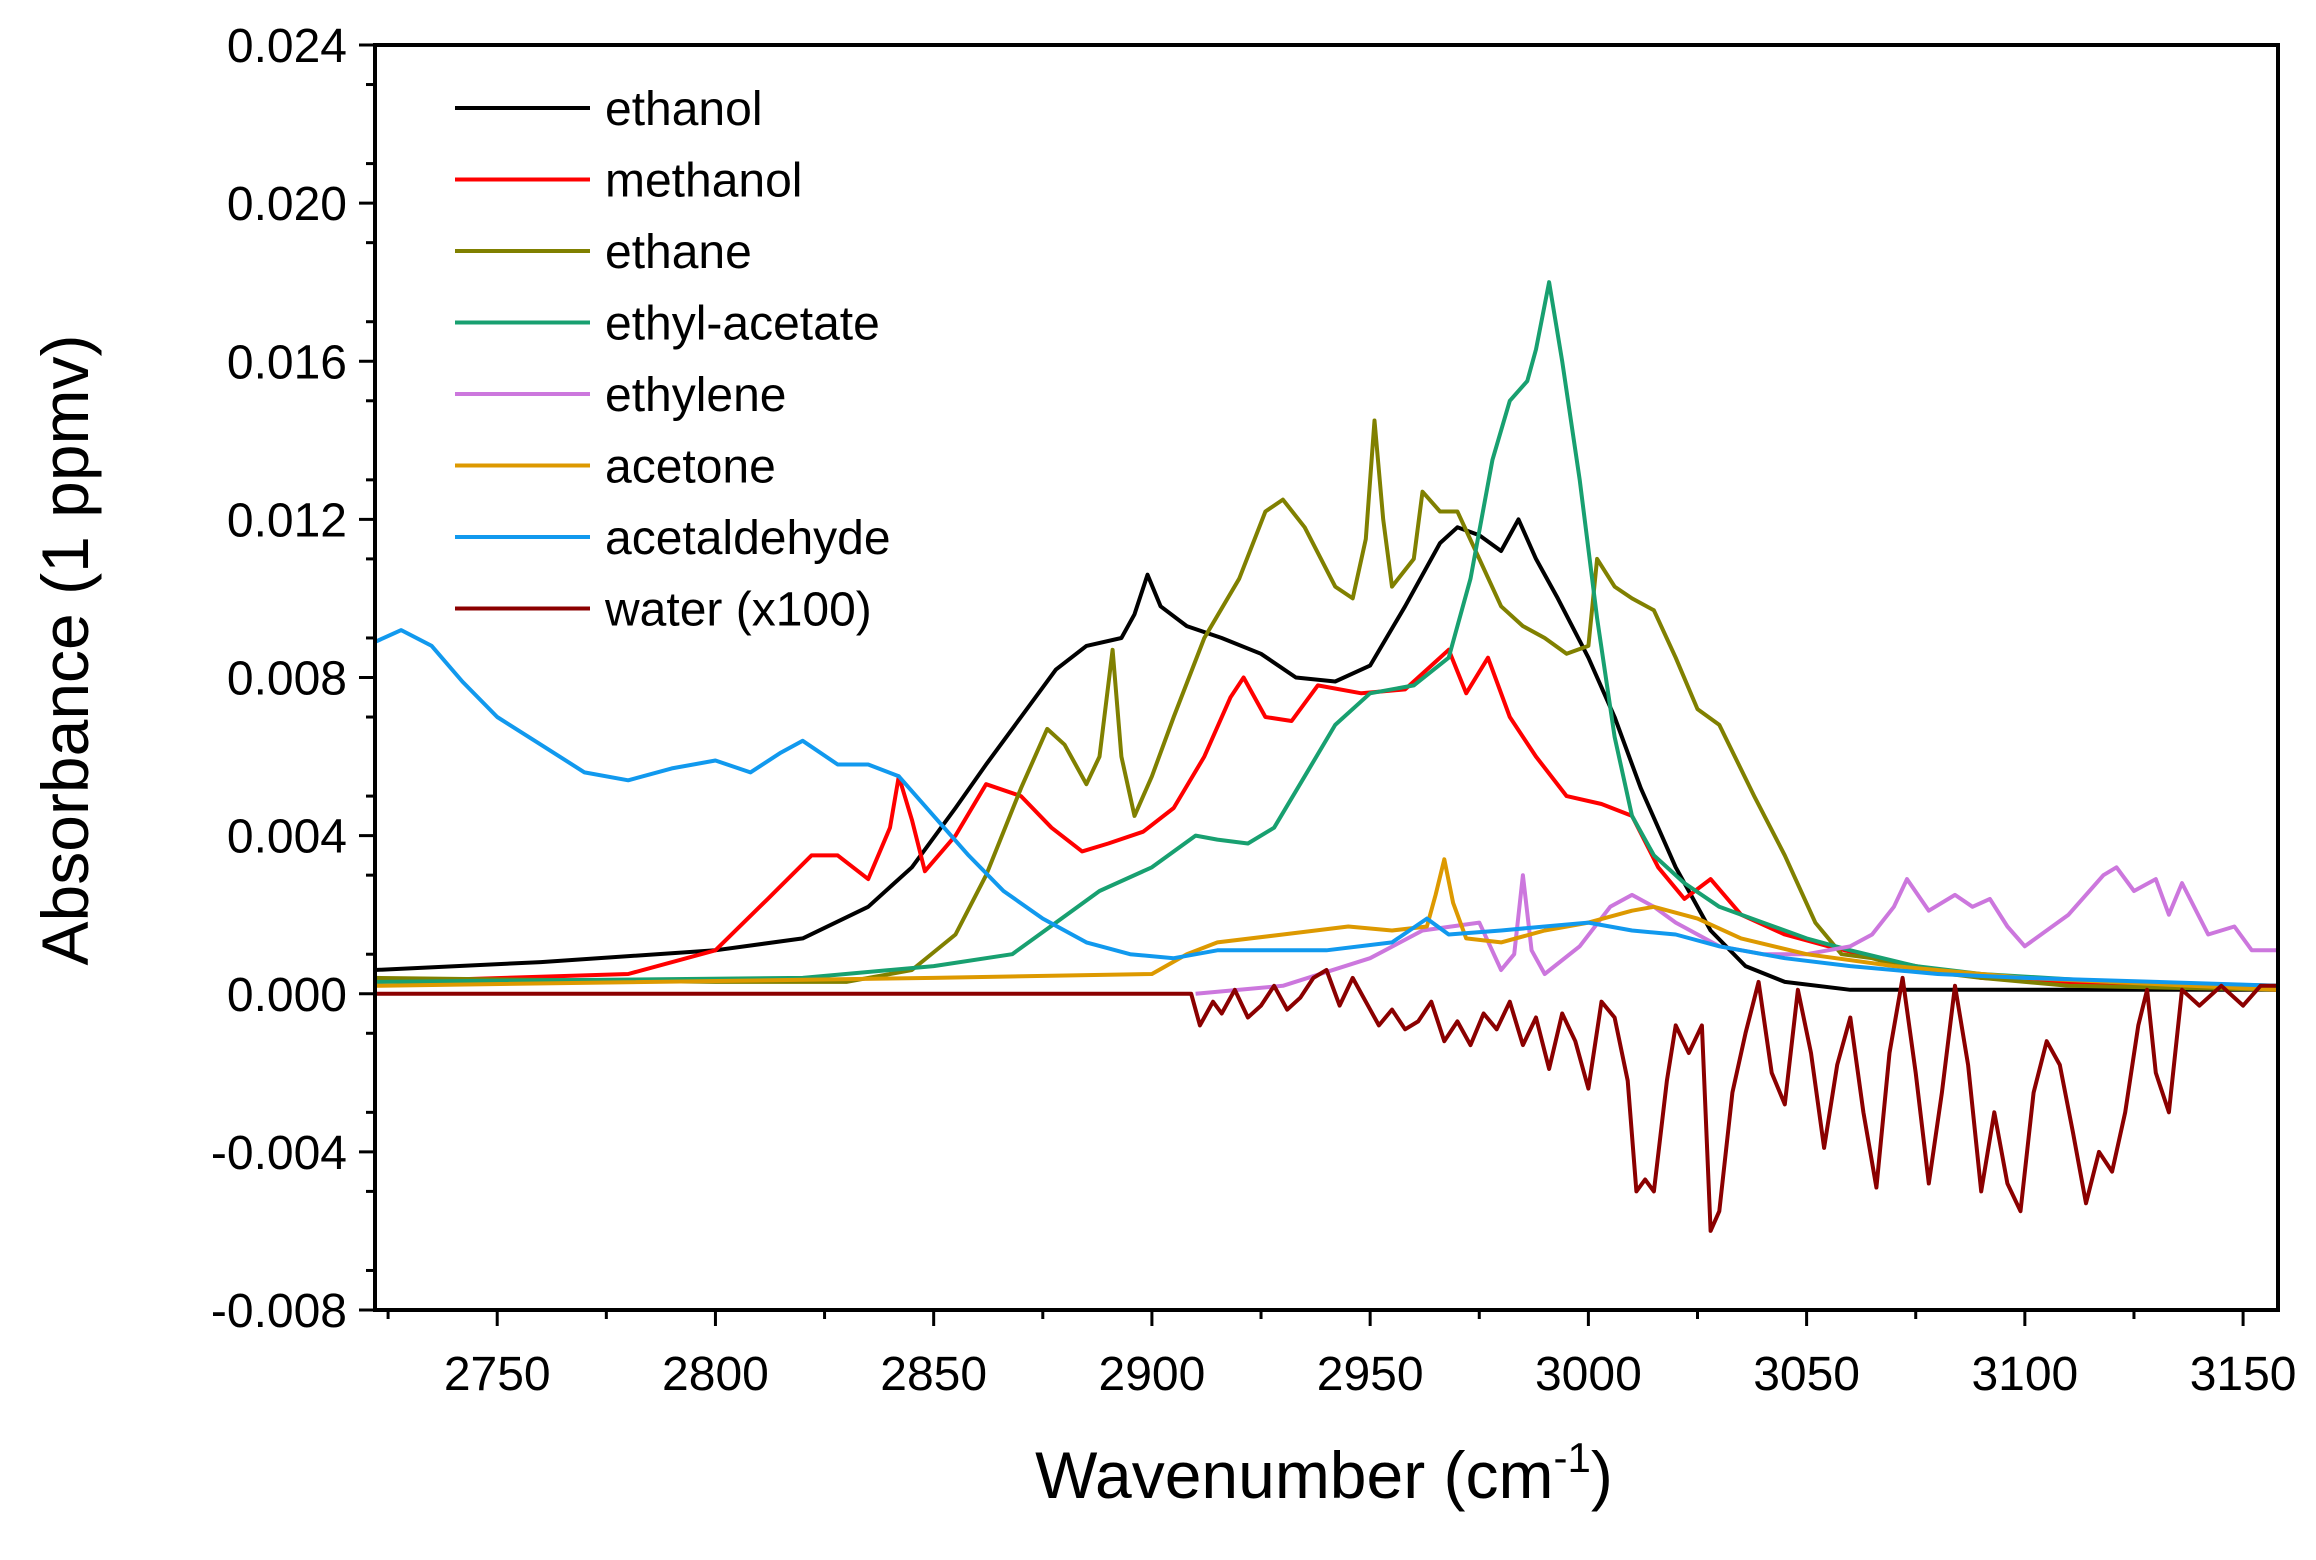  I want to click on y-tick-label: 0.000, so click(287, 995).